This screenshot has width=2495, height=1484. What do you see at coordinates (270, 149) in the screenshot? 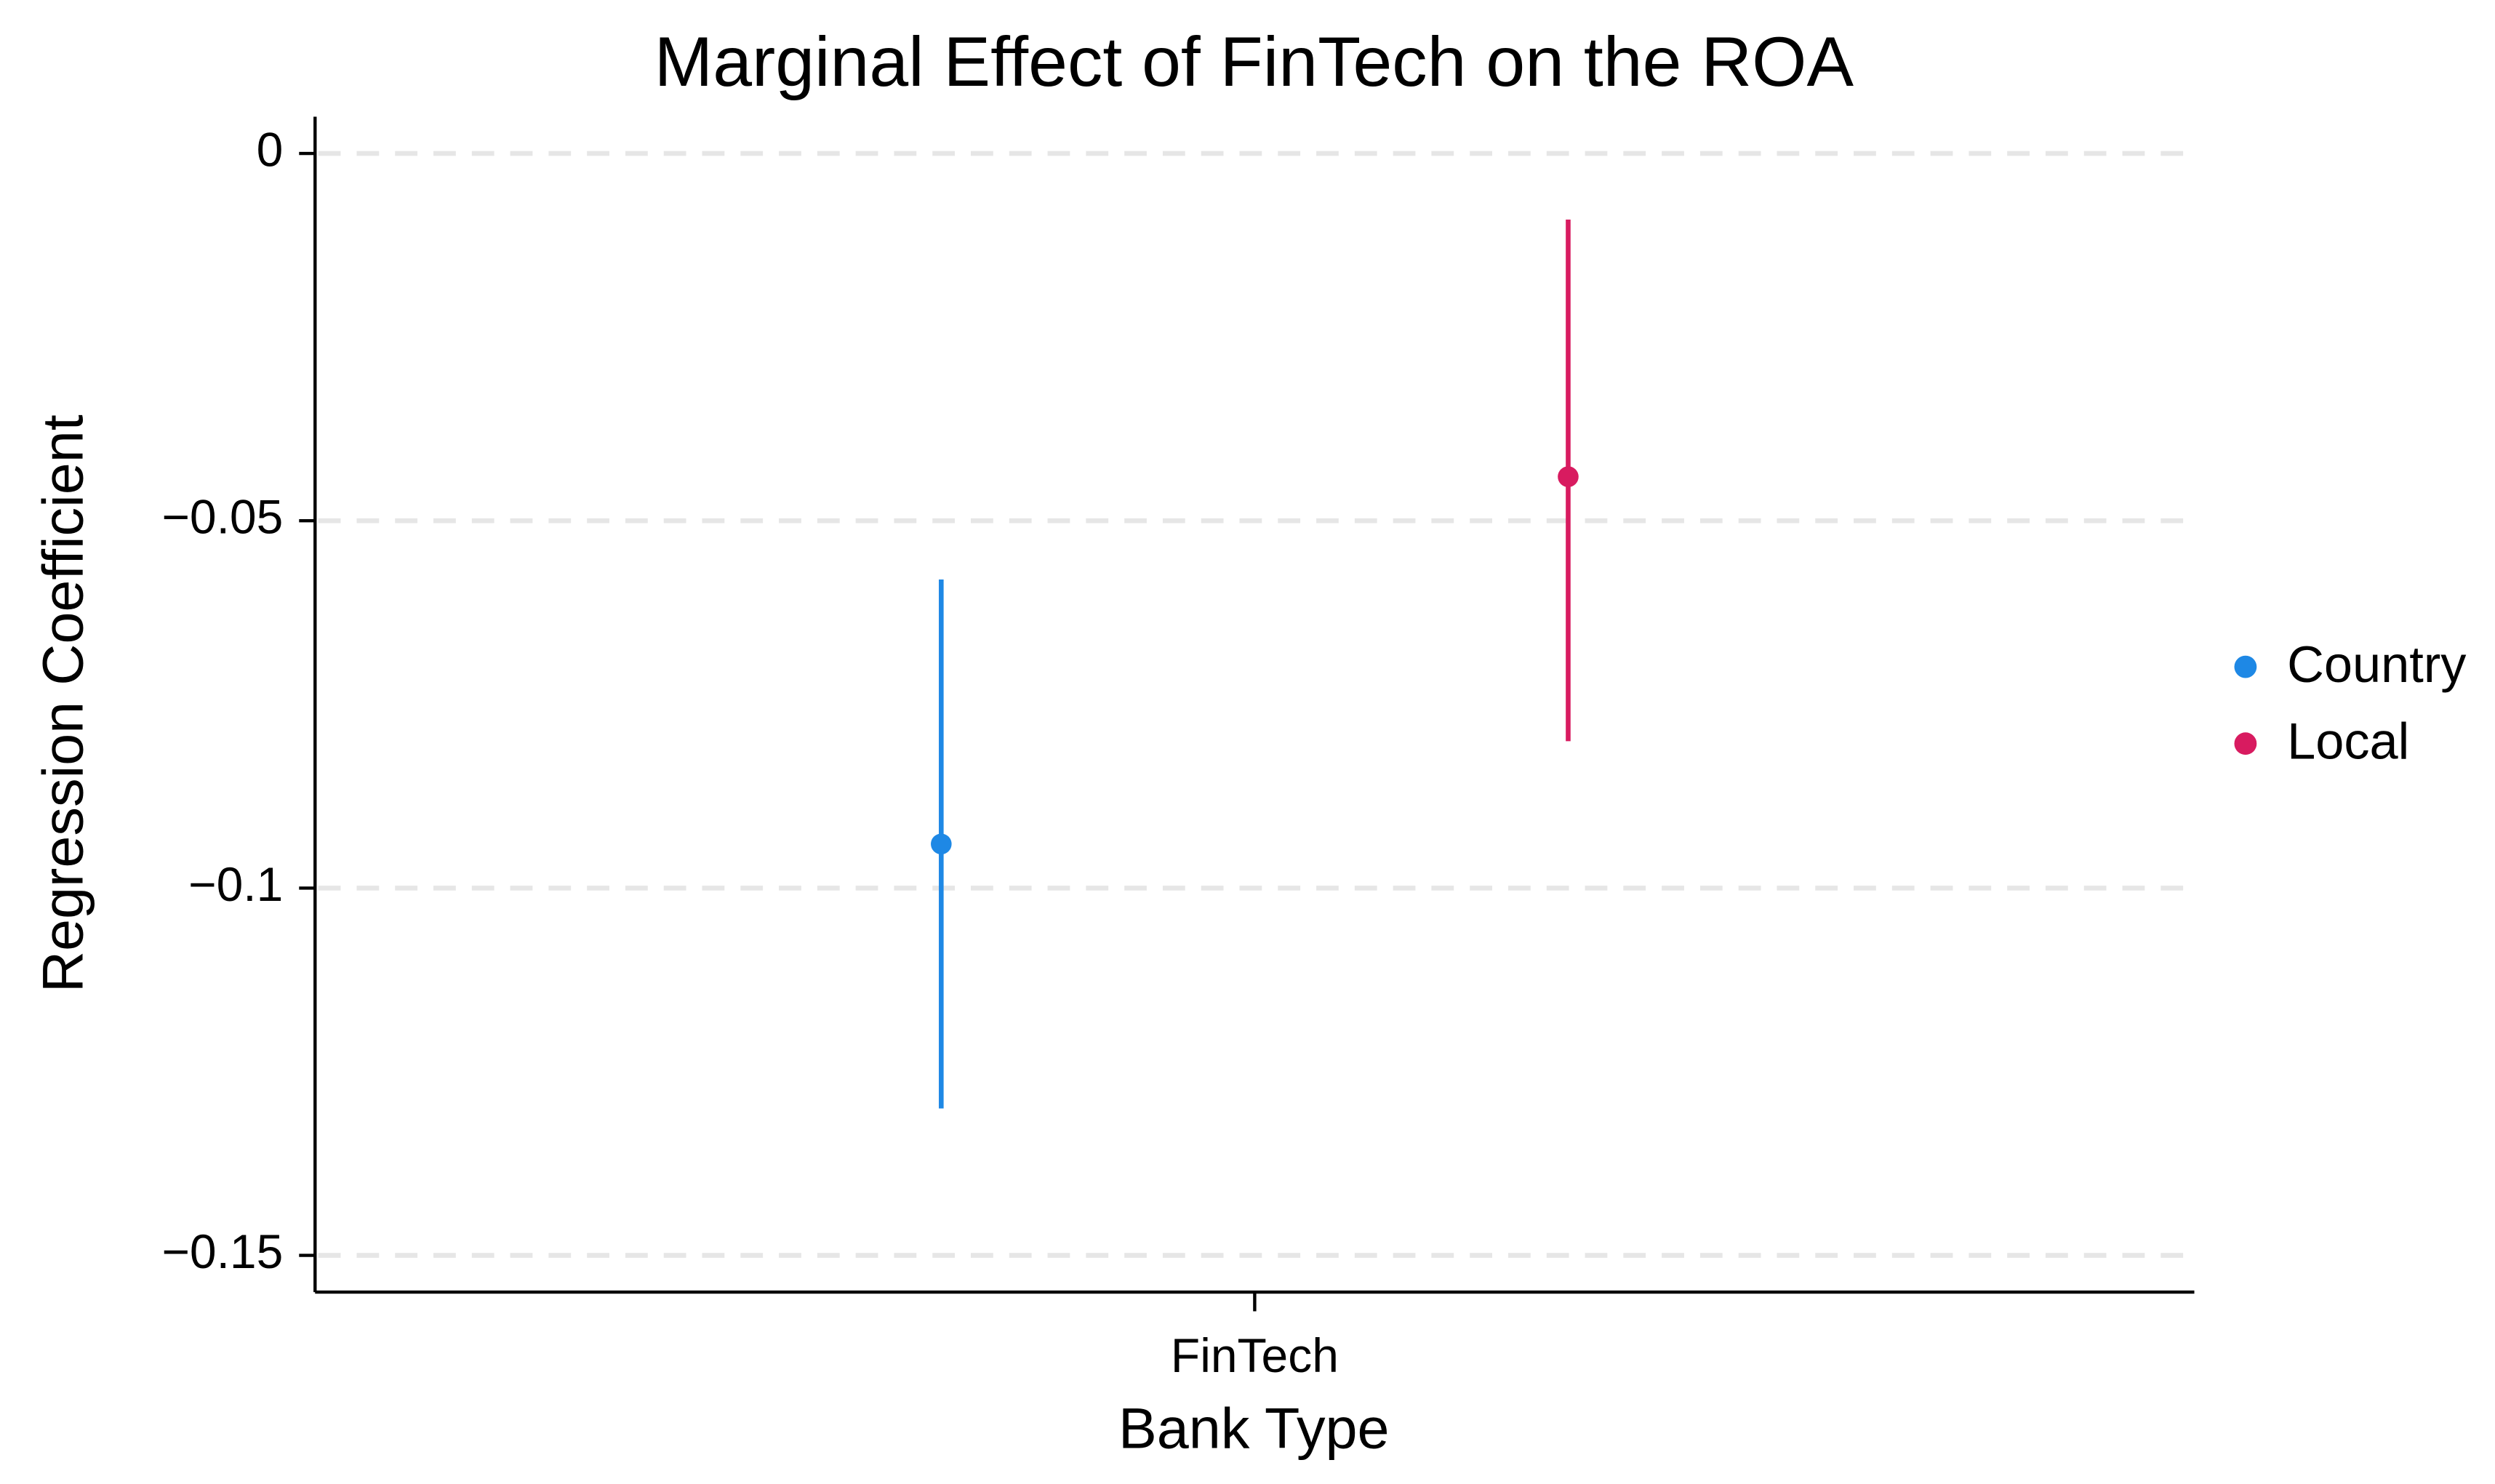
I see `y-tick-label: 0` at bounding box center [270, 149].